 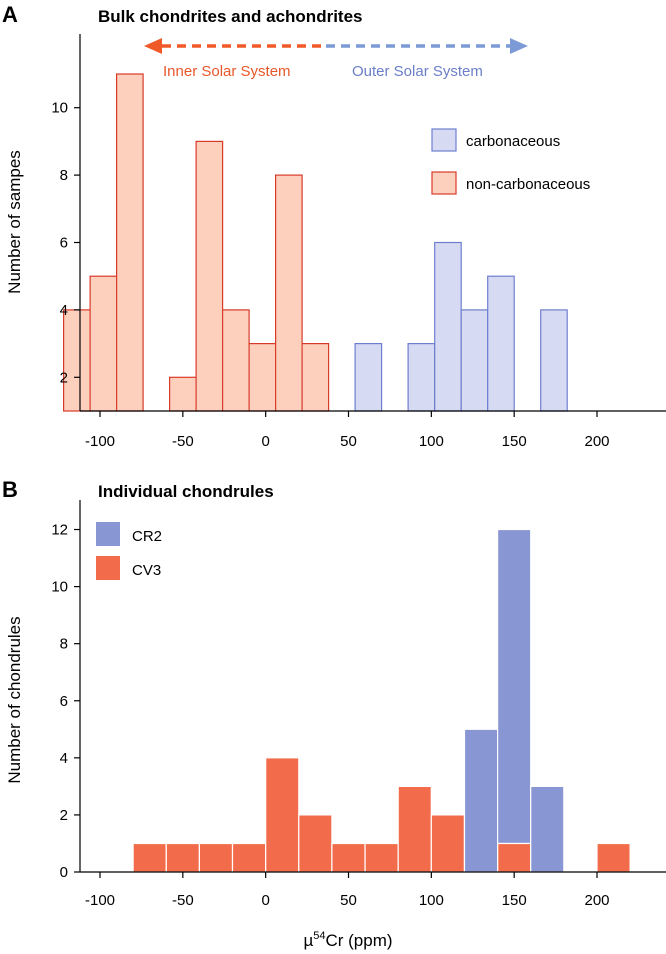 What do you see at coordinates (64, 701) in the screenshot?
I see `panel-b-y-tick-label: 6` at bounding box center [64, 701].